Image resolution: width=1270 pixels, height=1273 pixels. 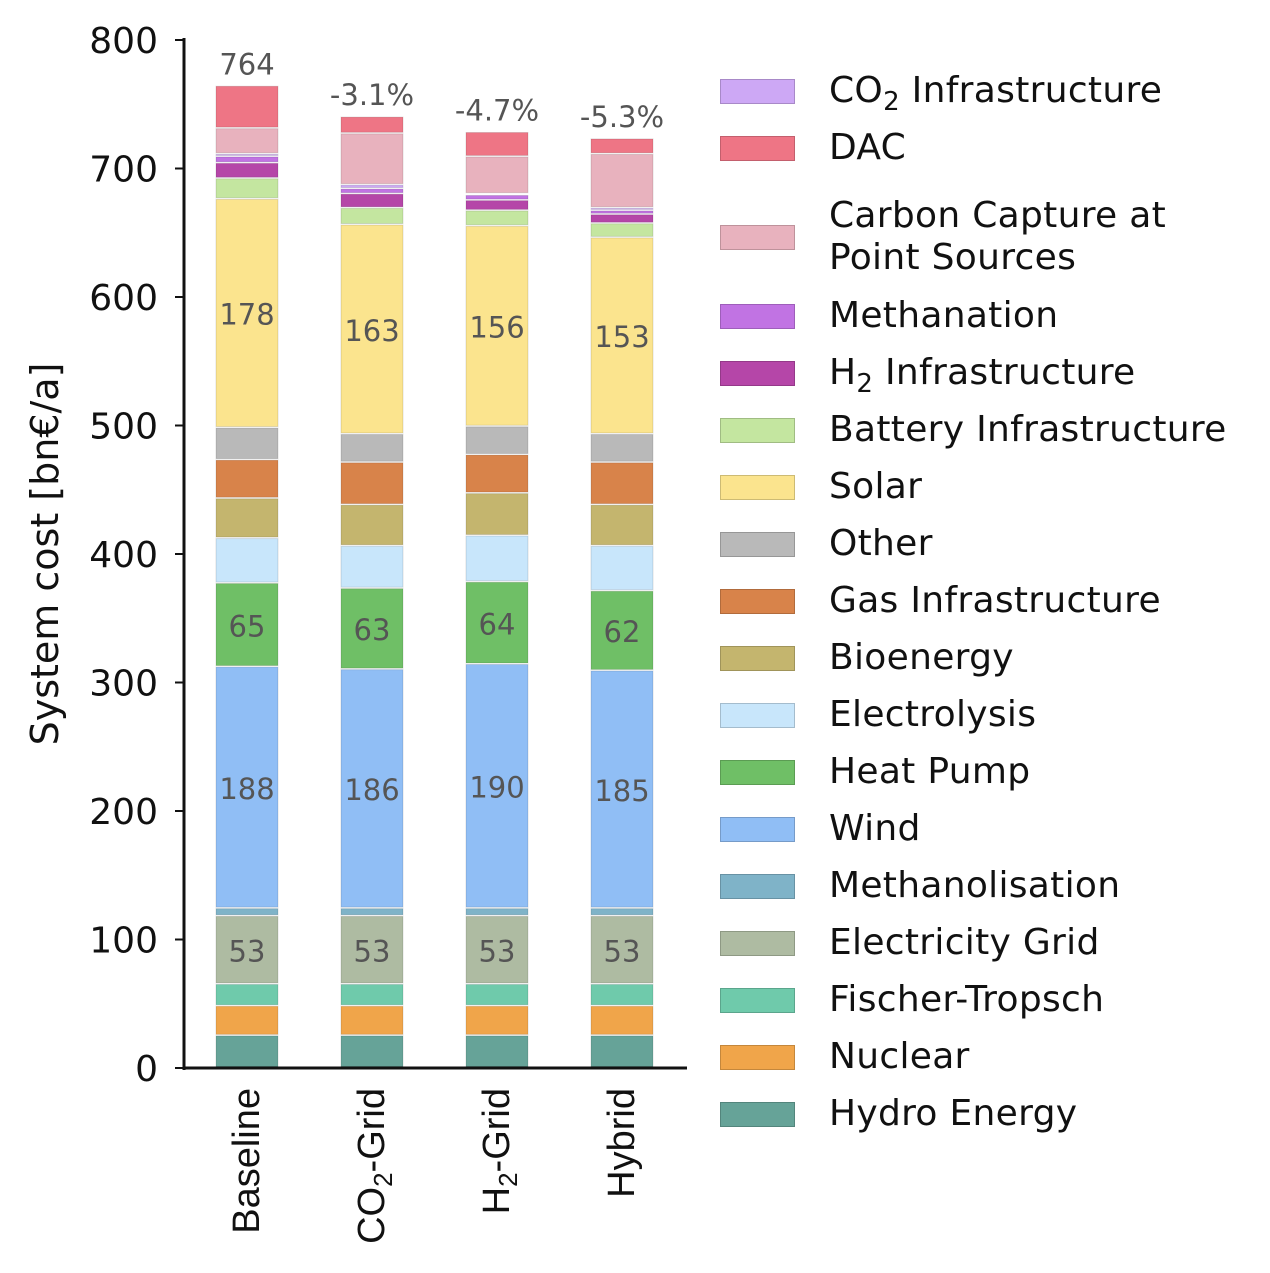 What do you see at coordinates (1028, 429) in the screenshot?
I see `legend-label: Battery Infrastructure` at bounding box center [1028, 429].